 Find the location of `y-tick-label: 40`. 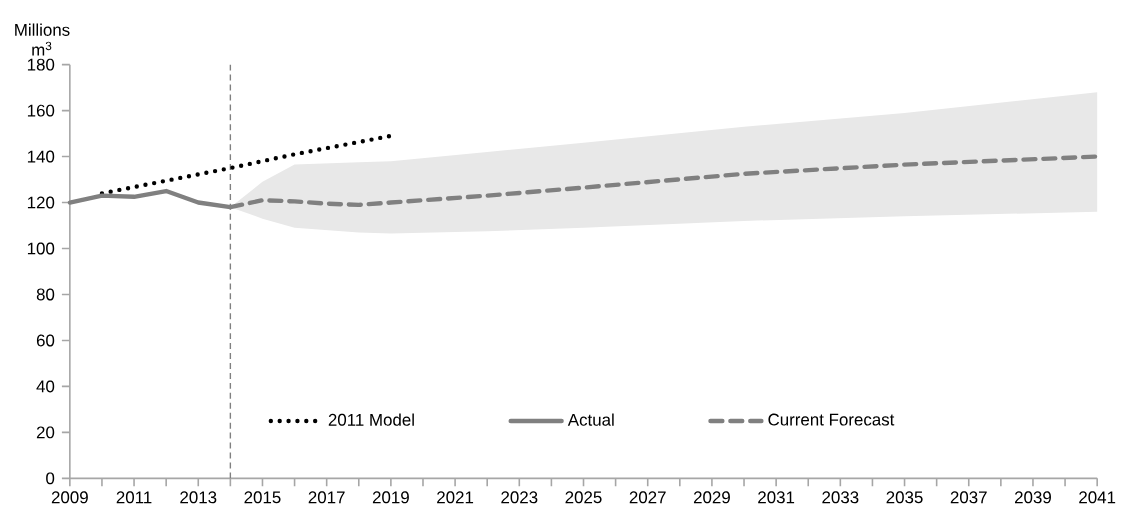

y-tick-label: 40 is located at coordinates (45, 386).